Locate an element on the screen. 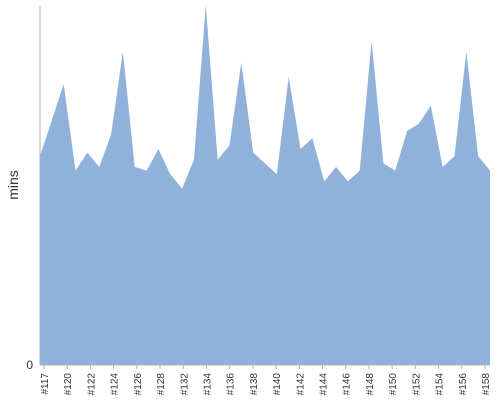 This screenshot has height=405, width=500. x-tick-label: #152 is located at coordinates (416, 384).